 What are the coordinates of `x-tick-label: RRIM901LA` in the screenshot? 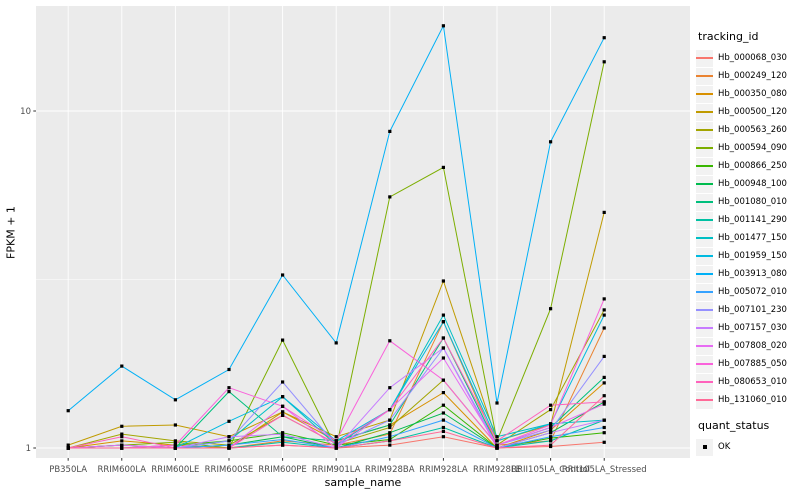 It's located at (336, 470).